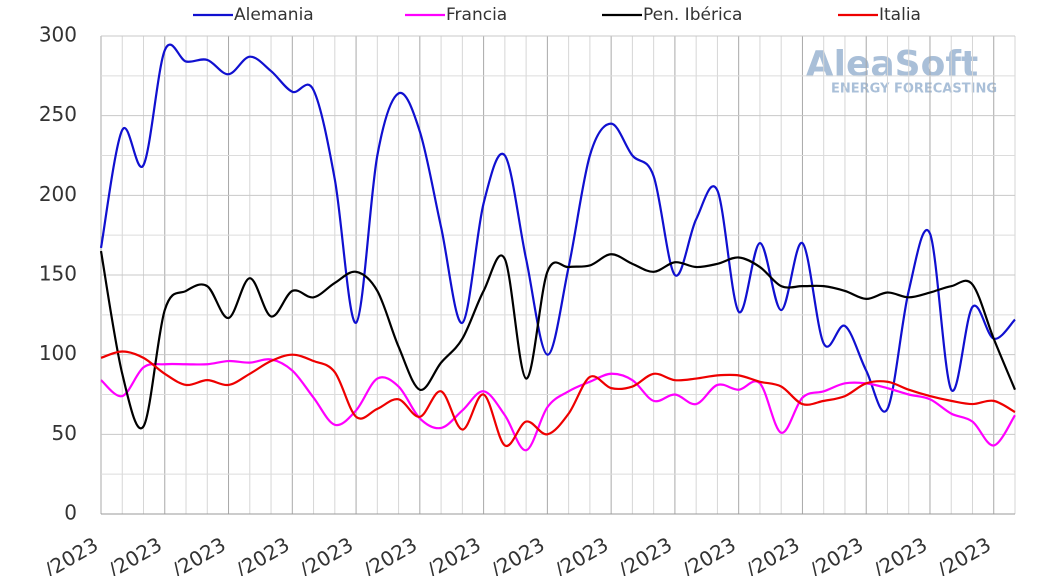  Describe the element at coordinates (70, 513) in the screenshot. I see `y-tick-label: 0` at that location.